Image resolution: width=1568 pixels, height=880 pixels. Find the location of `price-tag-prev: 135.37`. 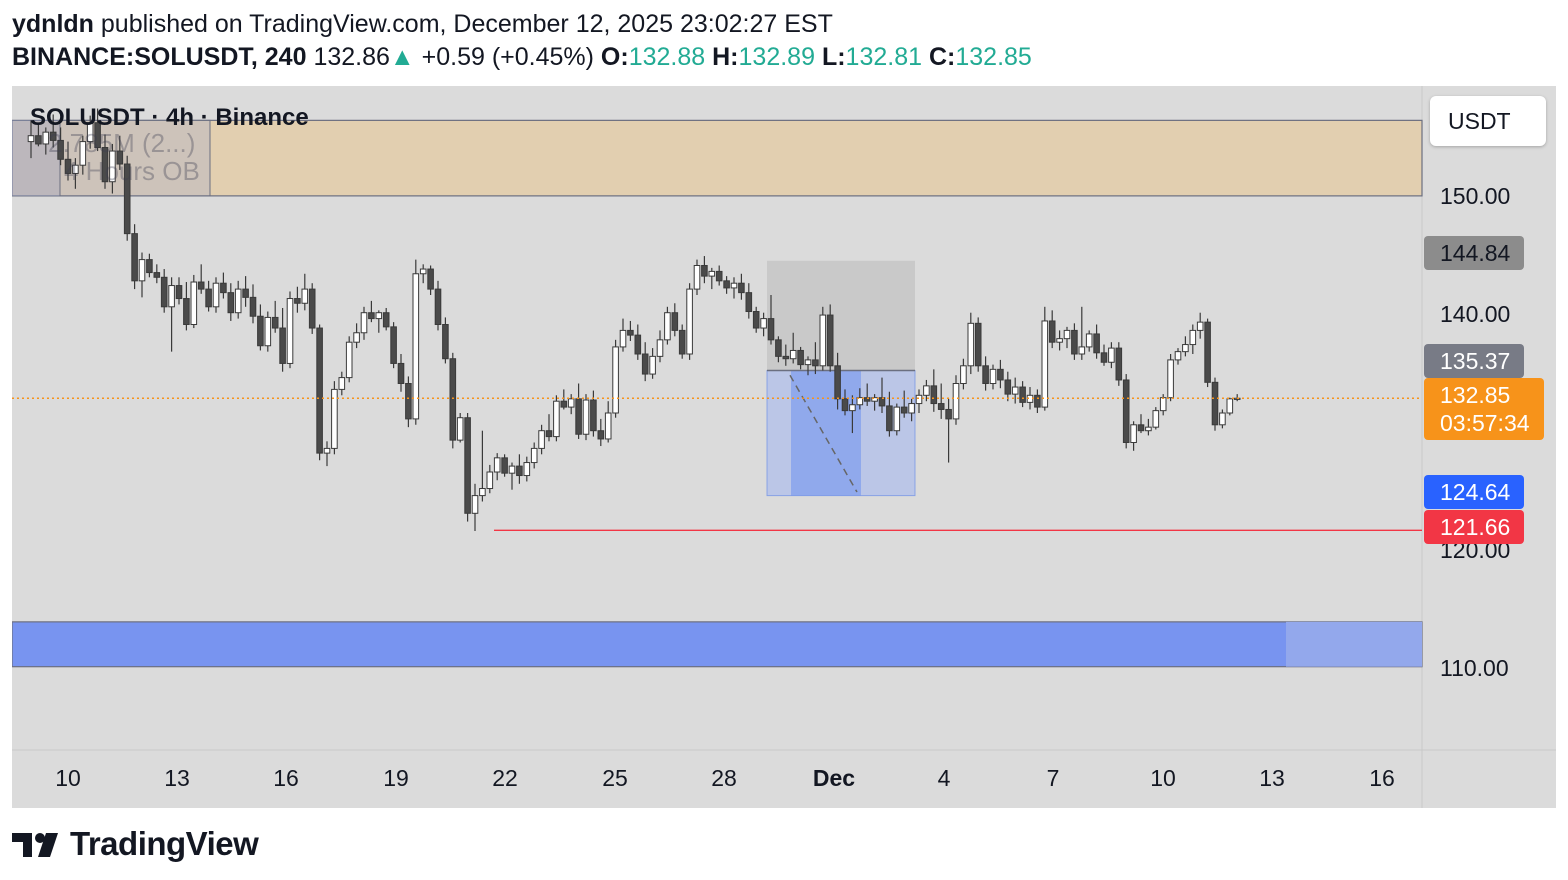

price-tag-prev: 135.37 is located at coordinates (1474, 361).